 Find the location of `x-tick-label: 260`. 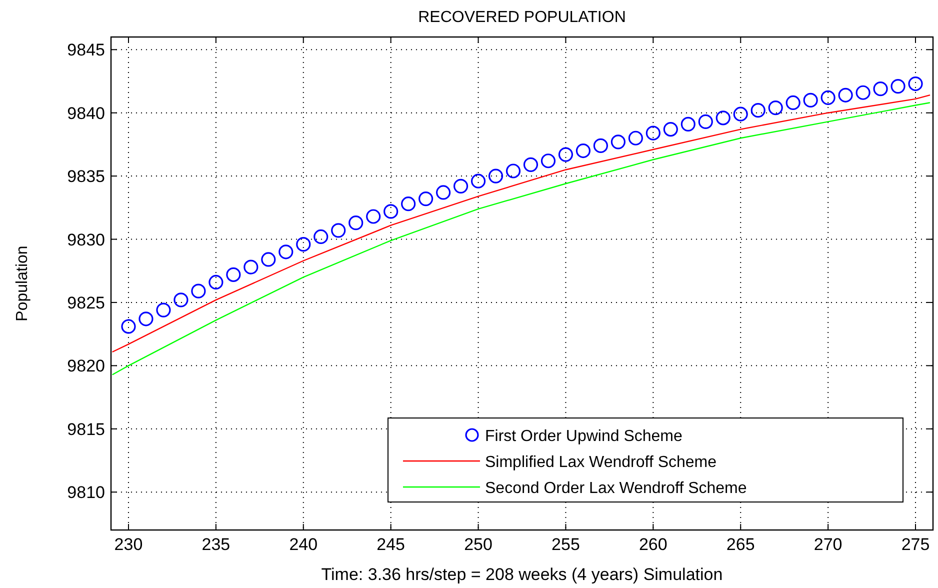

x-tick-label: 260 is located at coordinates (653, 544).